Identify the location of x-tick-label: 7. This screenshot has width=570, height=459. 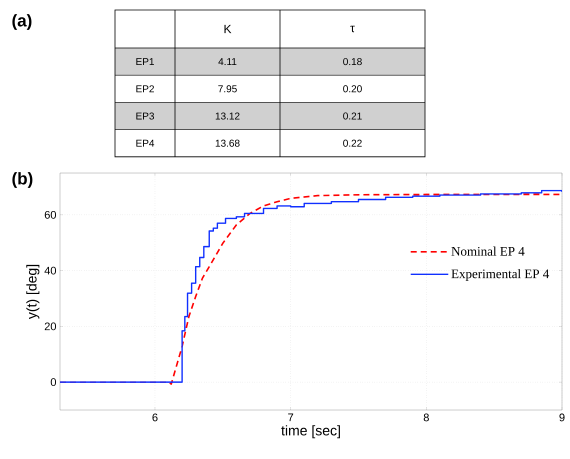
(291, 418).